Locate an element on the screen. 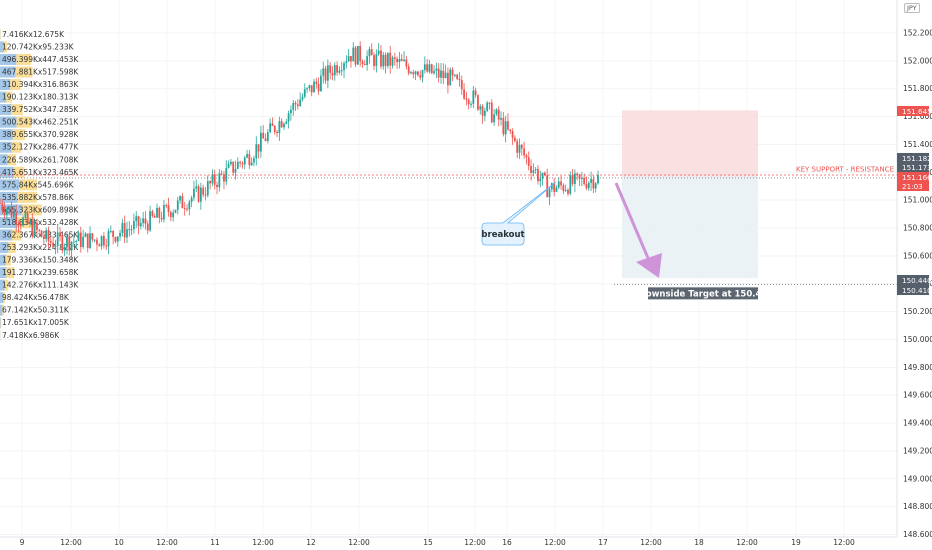  vp-label: 496.399Kx447.453K is located at coordinates (40, 59).